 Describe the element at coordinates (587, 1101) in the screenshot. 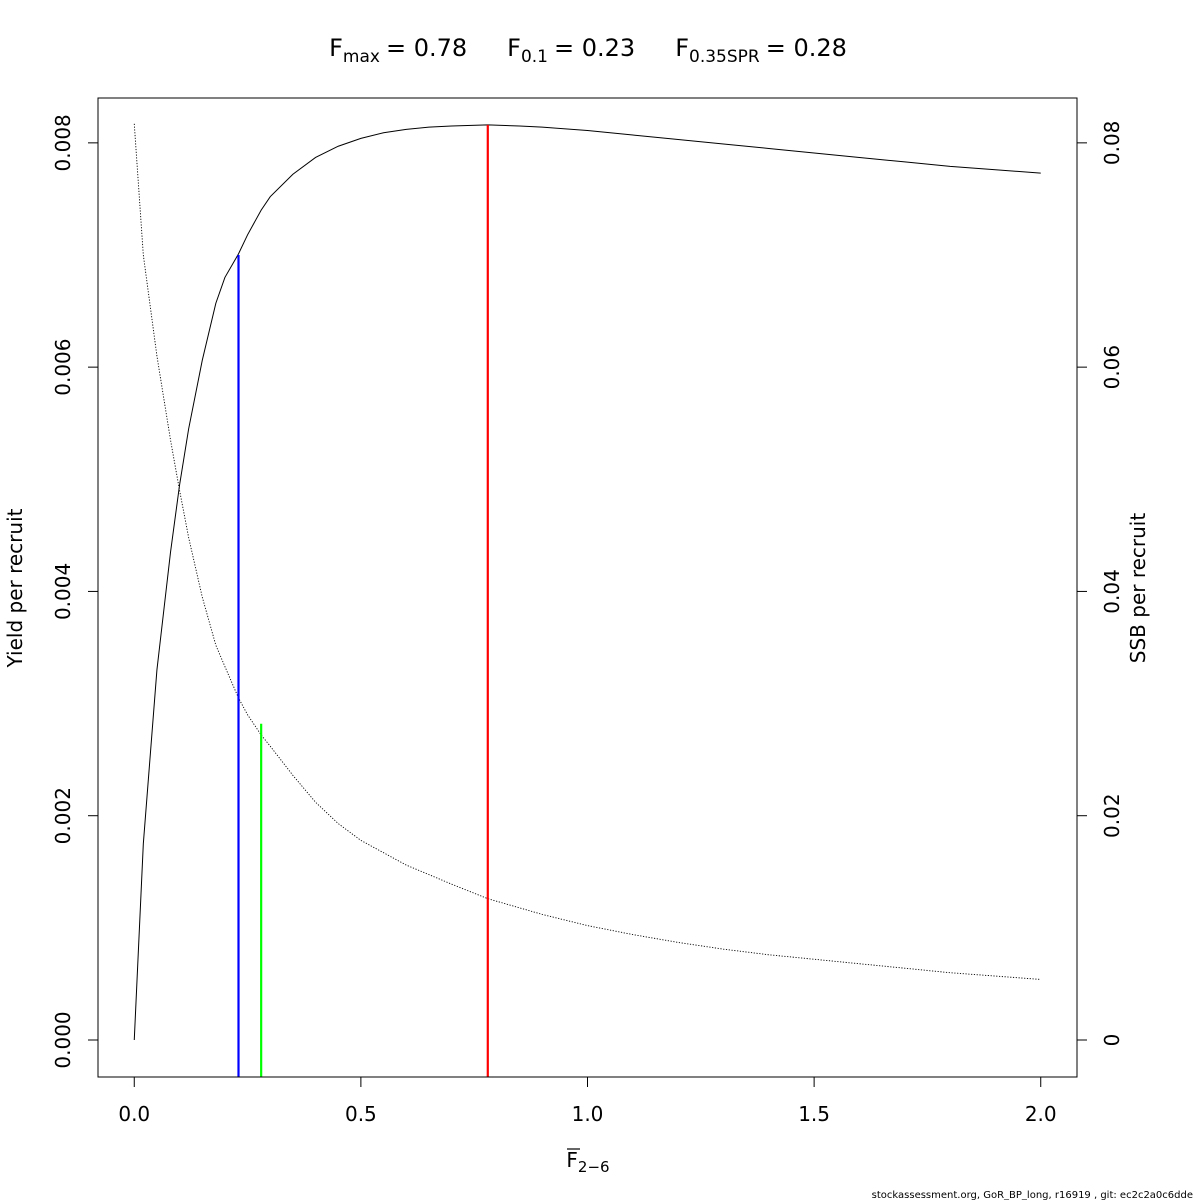

I see `x-axis: 0.0 0.5 1.0 1.5 2.0` at that location.